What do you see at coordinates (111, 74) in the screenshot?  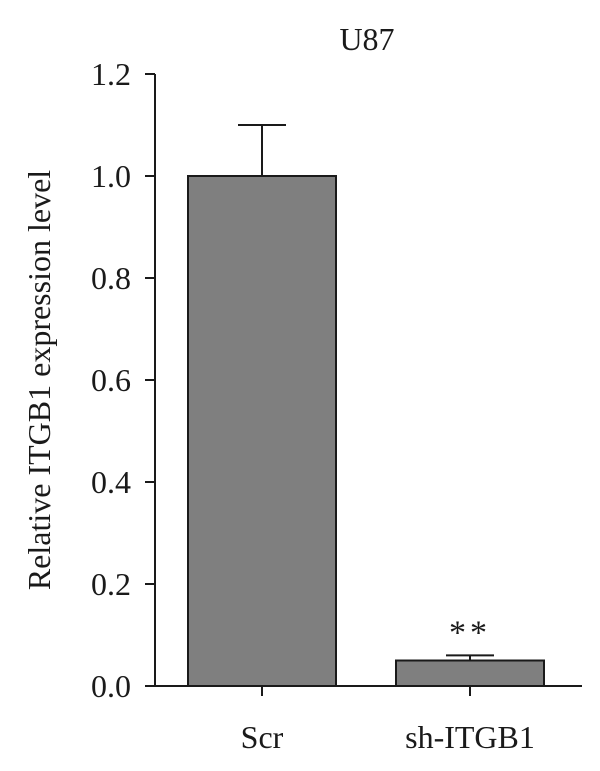 I see `y-tick-label: 1.2` at bounding box center [111, 74].